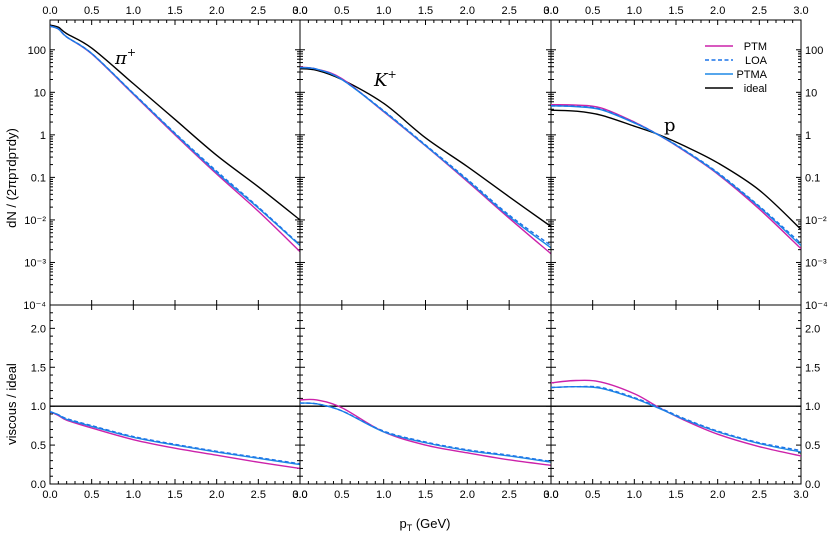  I want to click on y-tick-label-right-bottom: 1.5, so click(812, 368).